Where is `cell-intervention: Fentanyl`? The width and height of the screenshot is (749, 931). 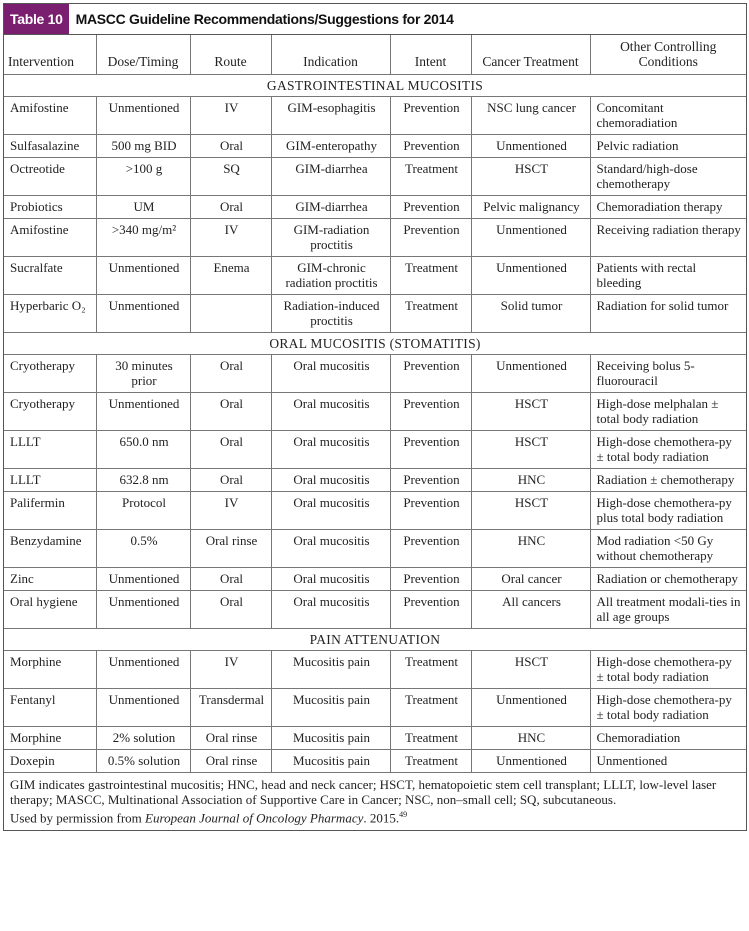
cell-intervention: Fentanyl is located at coordinates (50, 707).